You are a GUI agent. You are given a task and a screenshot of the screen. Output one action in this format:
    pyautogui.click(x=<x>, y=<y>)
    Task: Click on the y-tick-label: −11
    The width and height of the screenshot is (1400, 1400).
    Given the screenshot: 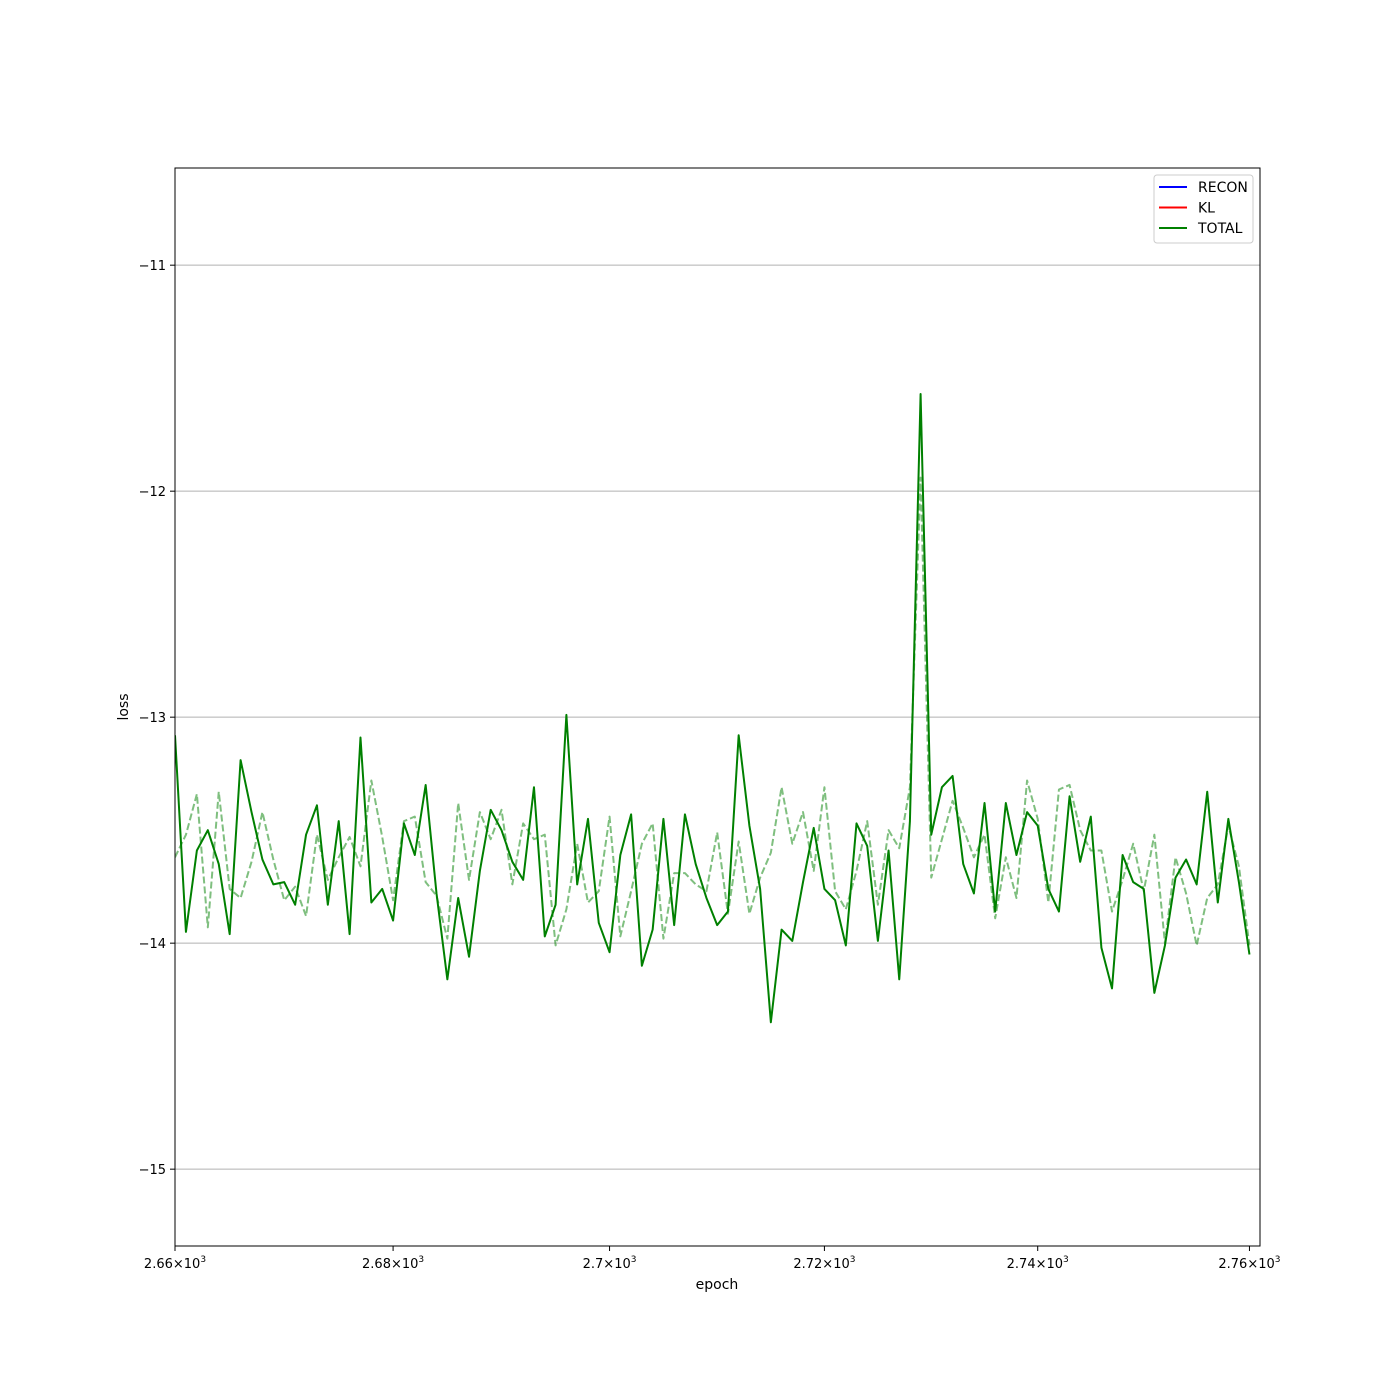 What is the action you would take?
    pyautogui.click(x=152, y=266)
    